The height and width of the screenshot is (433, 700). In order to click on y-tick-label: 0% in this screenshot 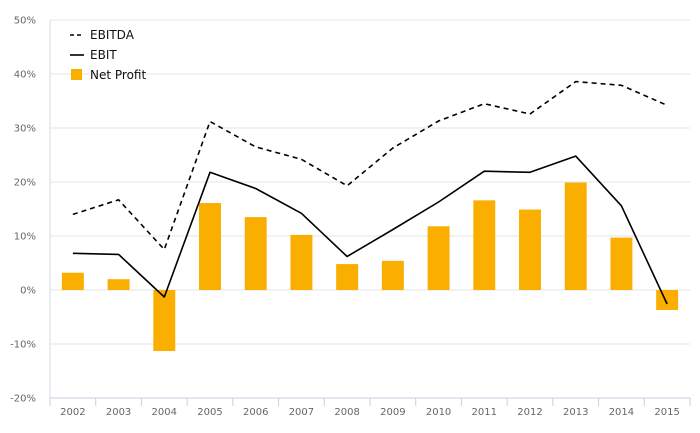, I will do `click(28, 291)`.